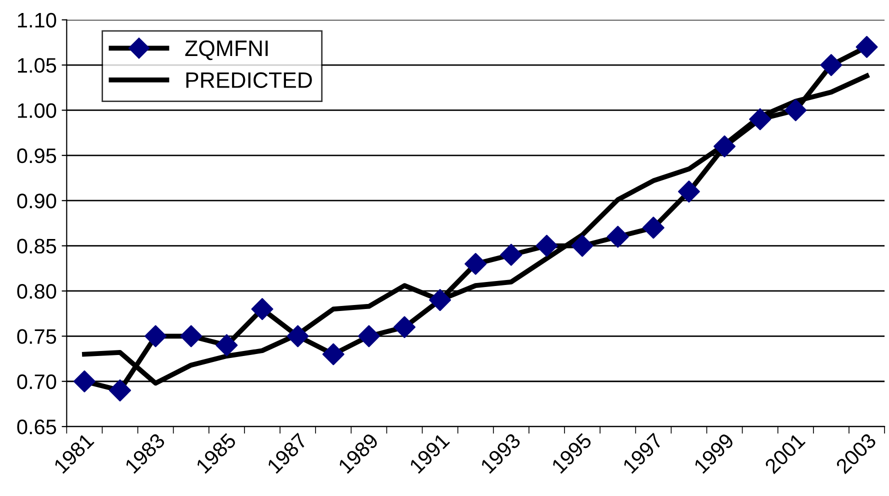 The image size is (889, 496). I want to click on y-tick-label: 0.95, so click(36, 156).